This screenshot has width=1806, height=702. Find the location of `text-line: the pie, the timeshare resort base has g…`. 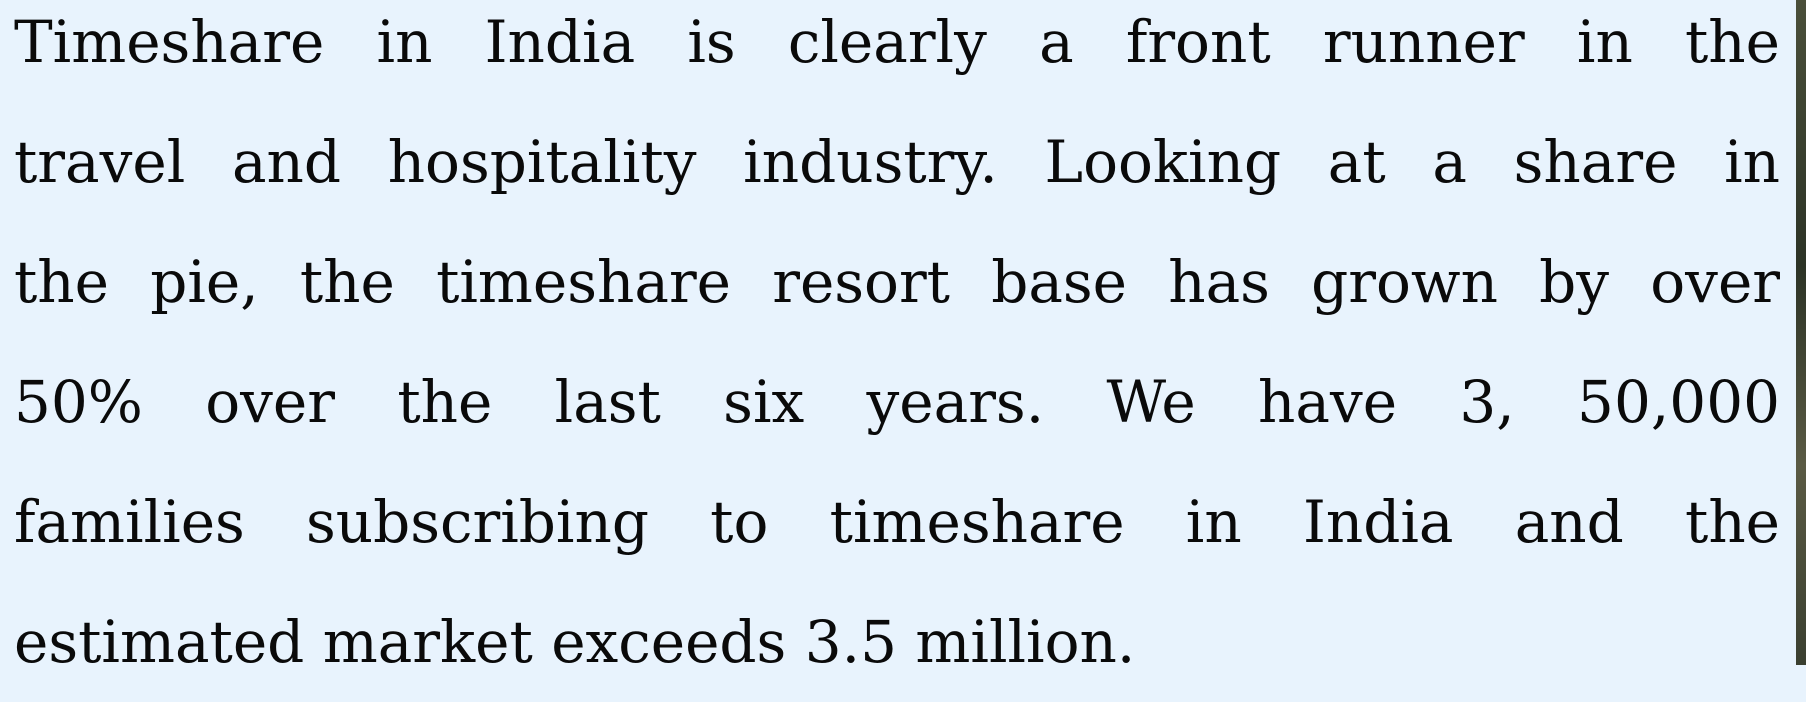

text-line: the pie, the timeshare resort base has g… is located at coordinates (897, 282).